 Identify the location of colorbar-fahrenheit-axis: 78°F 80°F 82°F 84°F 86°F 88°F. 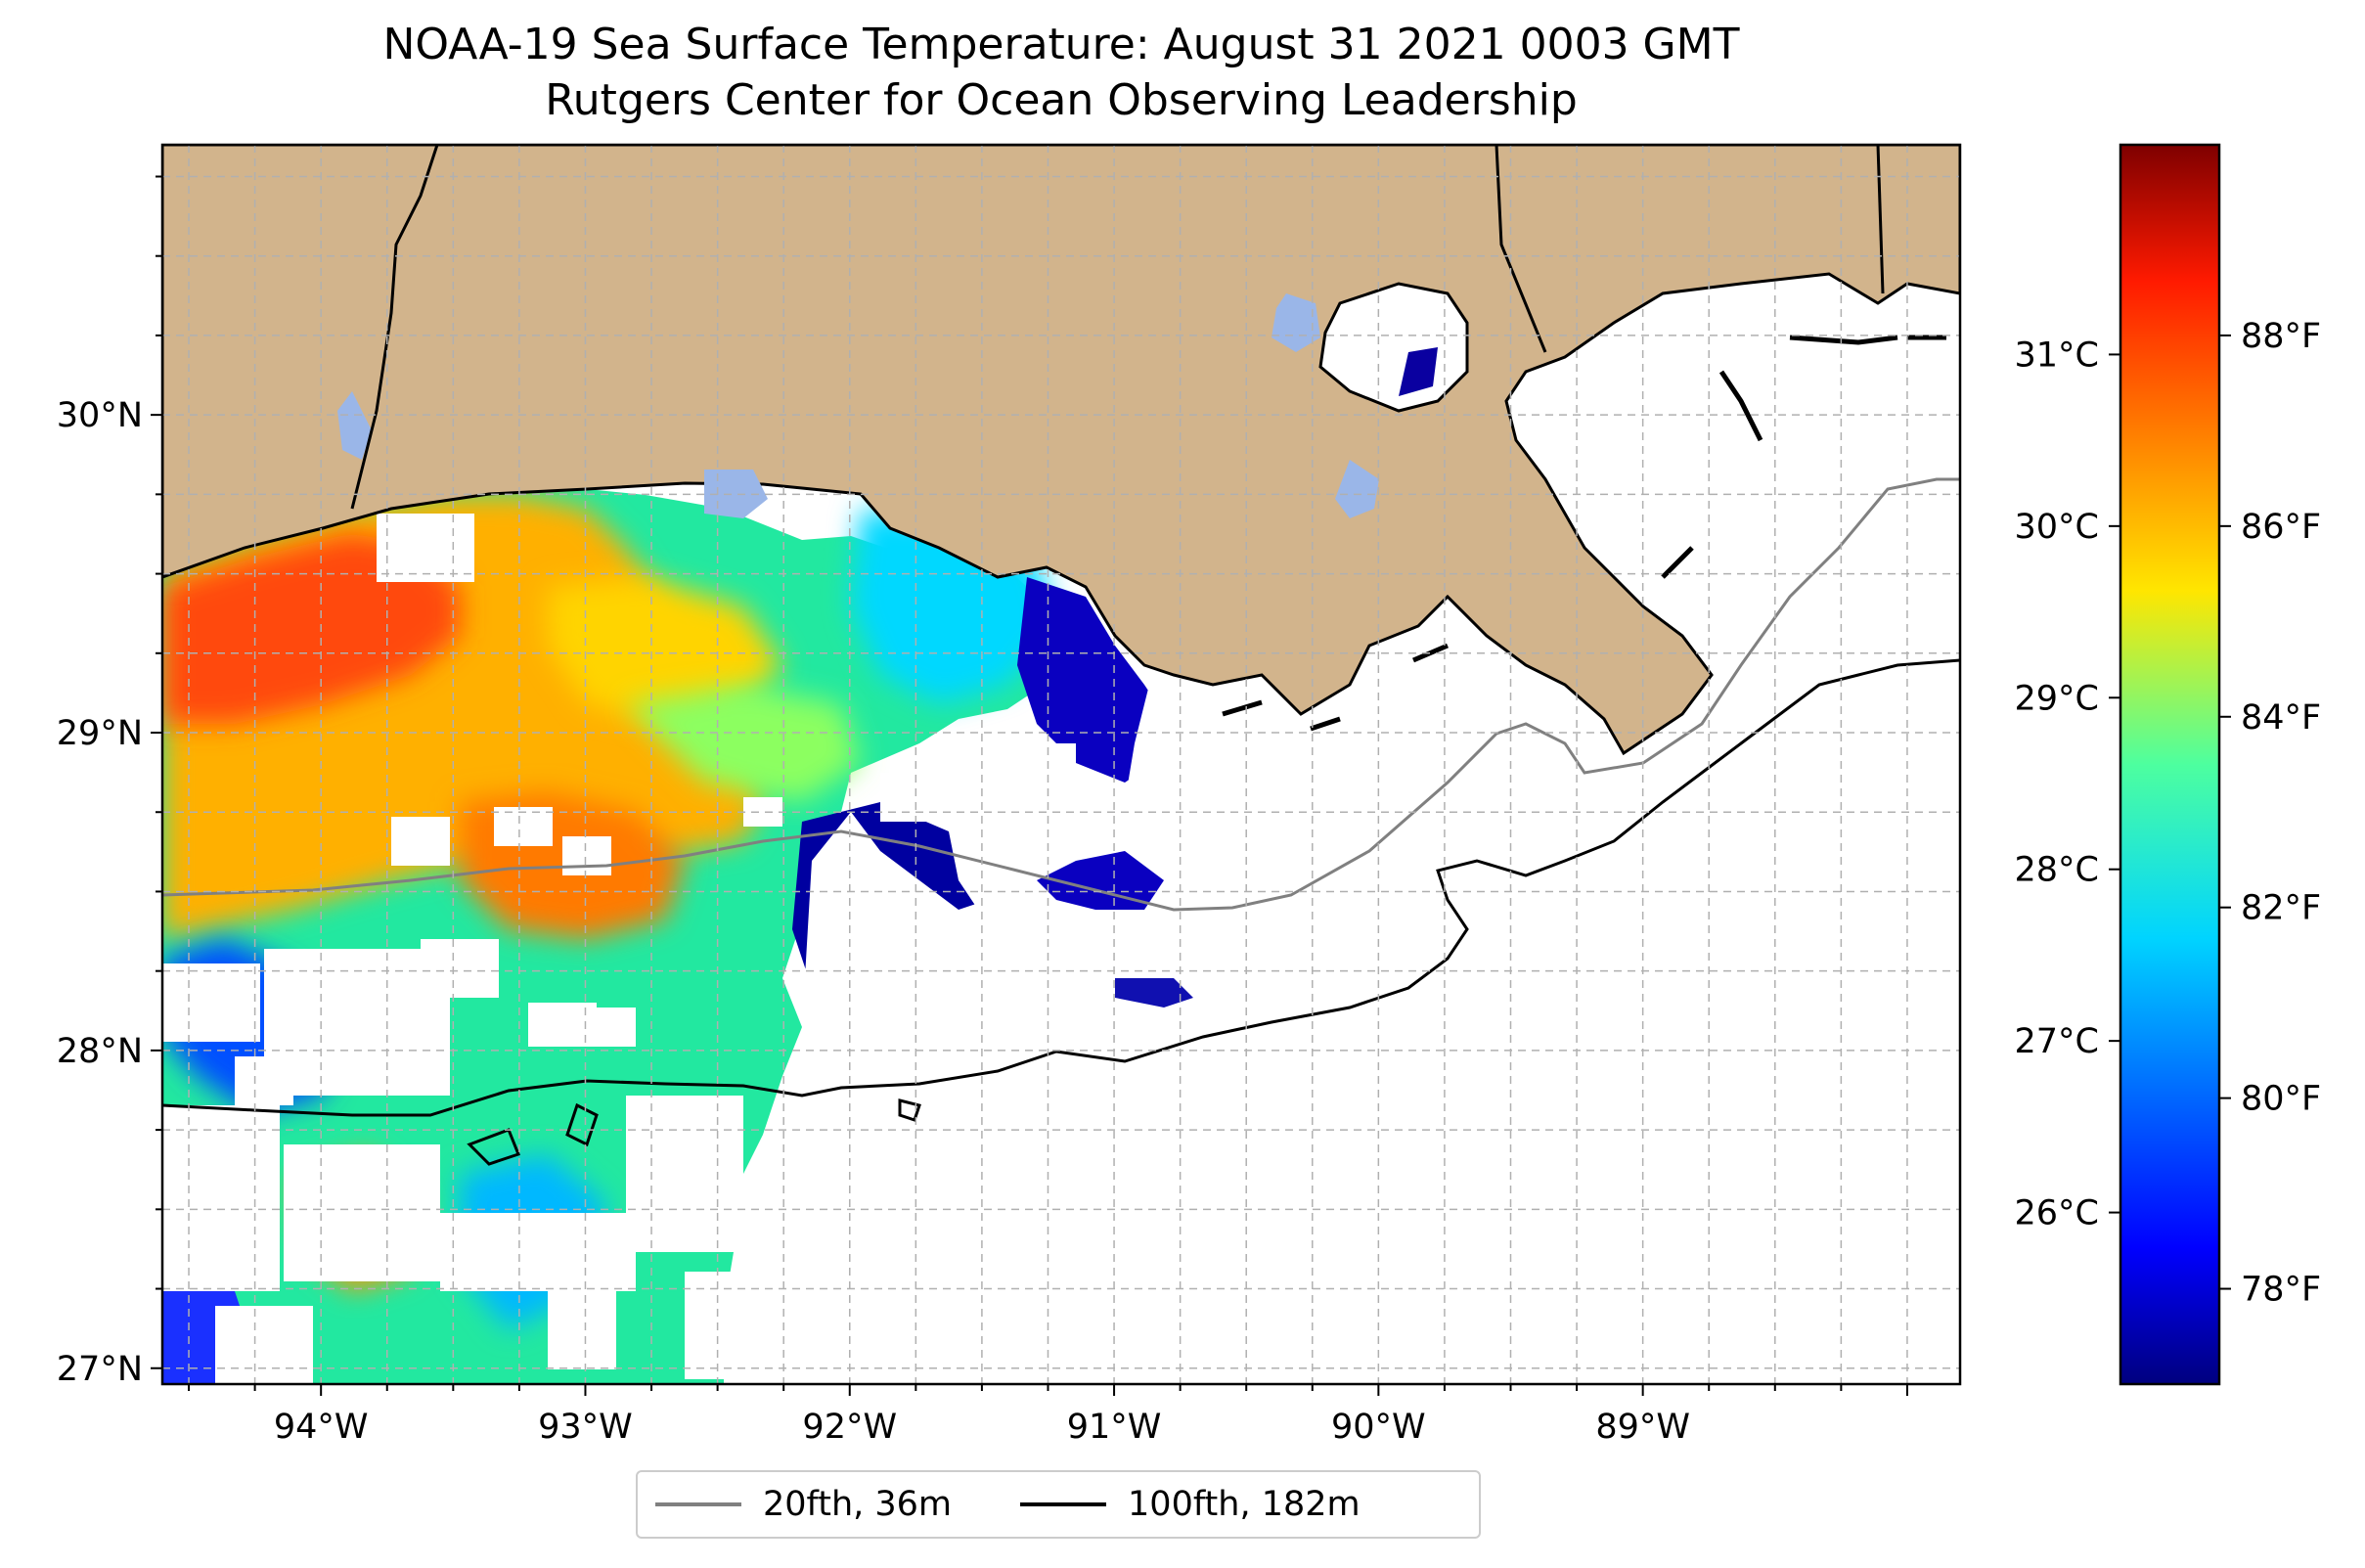
(2270, 813).